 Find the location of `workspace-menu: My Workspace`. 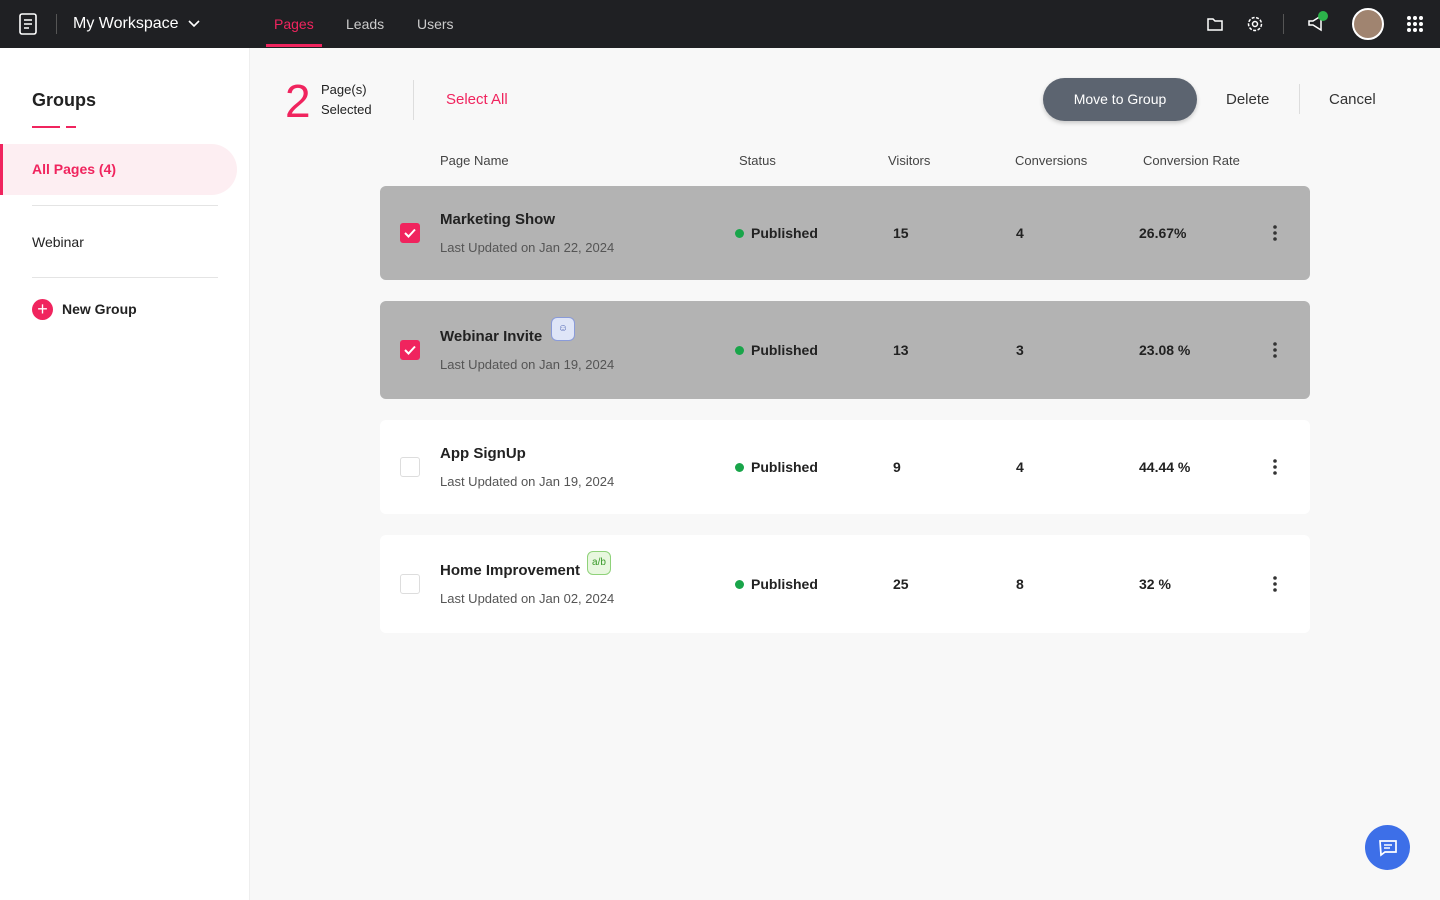

workspace-menu: My Workspace is located at coordinates (126, 23).